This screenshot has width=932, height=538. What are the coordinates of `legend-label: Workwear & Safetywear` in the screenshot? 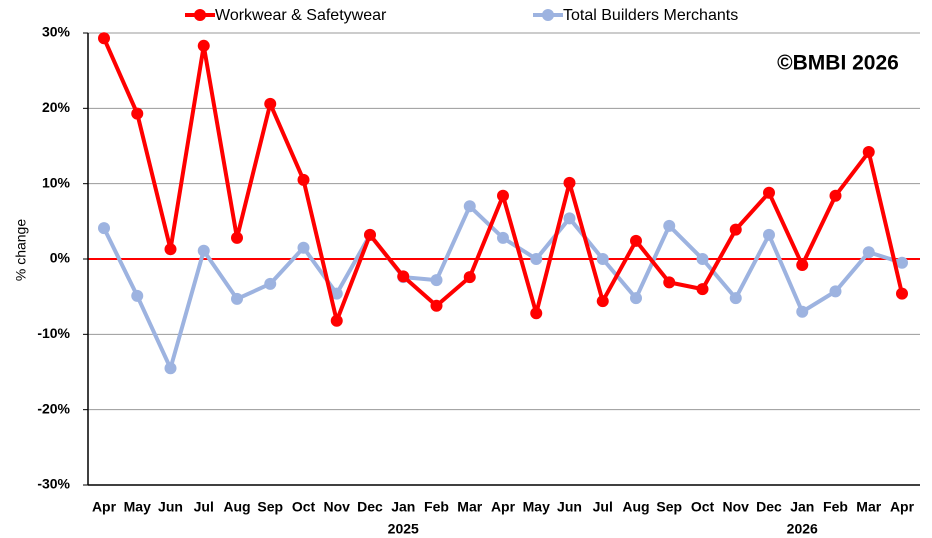 It's located at (301, 15).